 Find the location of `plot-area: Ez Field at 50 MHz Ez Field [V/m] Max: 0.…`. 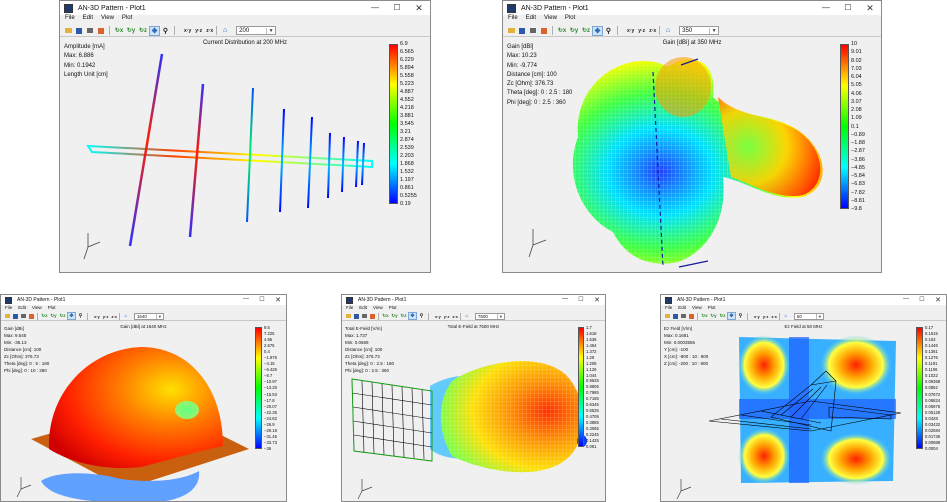

plot-area: Ez Field at 50 MHz Ez Field [V/m] Max: 0.… is located at coordinates (803, 411).